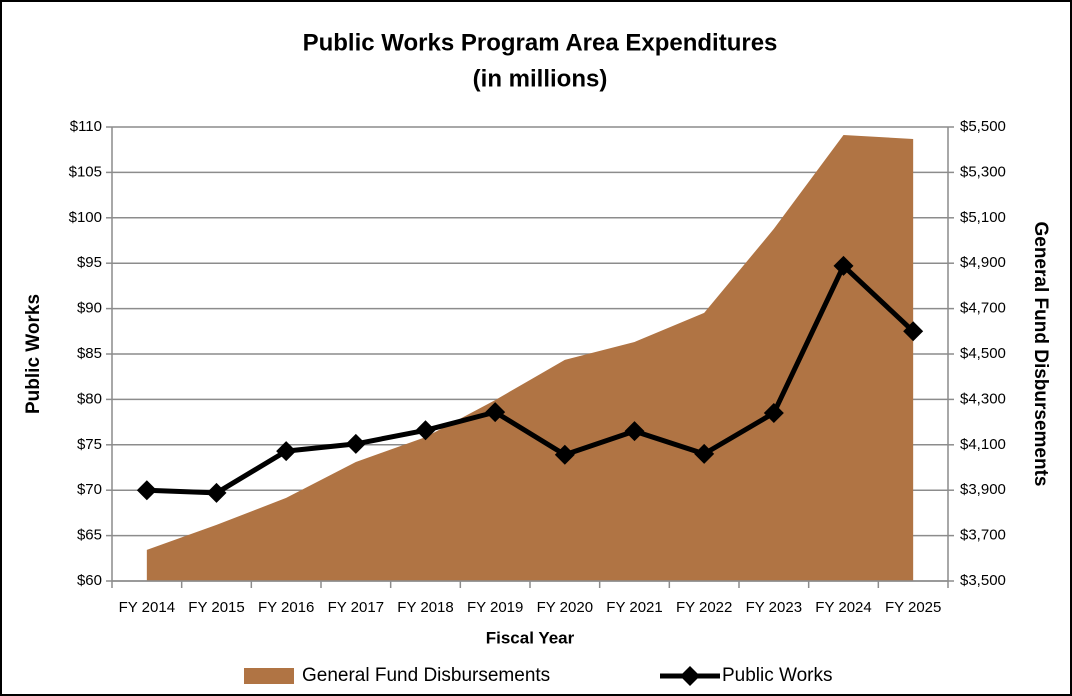 This screenshot has height=696, width=1072. I want to click on y2-tick-label: $4,700, so click(983, 308).